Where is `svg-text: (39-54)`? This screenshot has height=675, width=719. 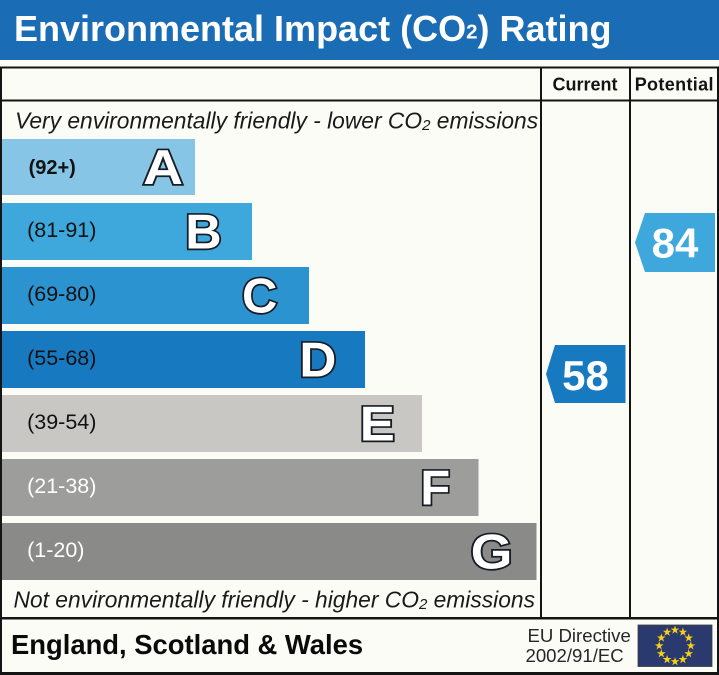 svg-text: (39-54) is located at coordinates (61, 422).